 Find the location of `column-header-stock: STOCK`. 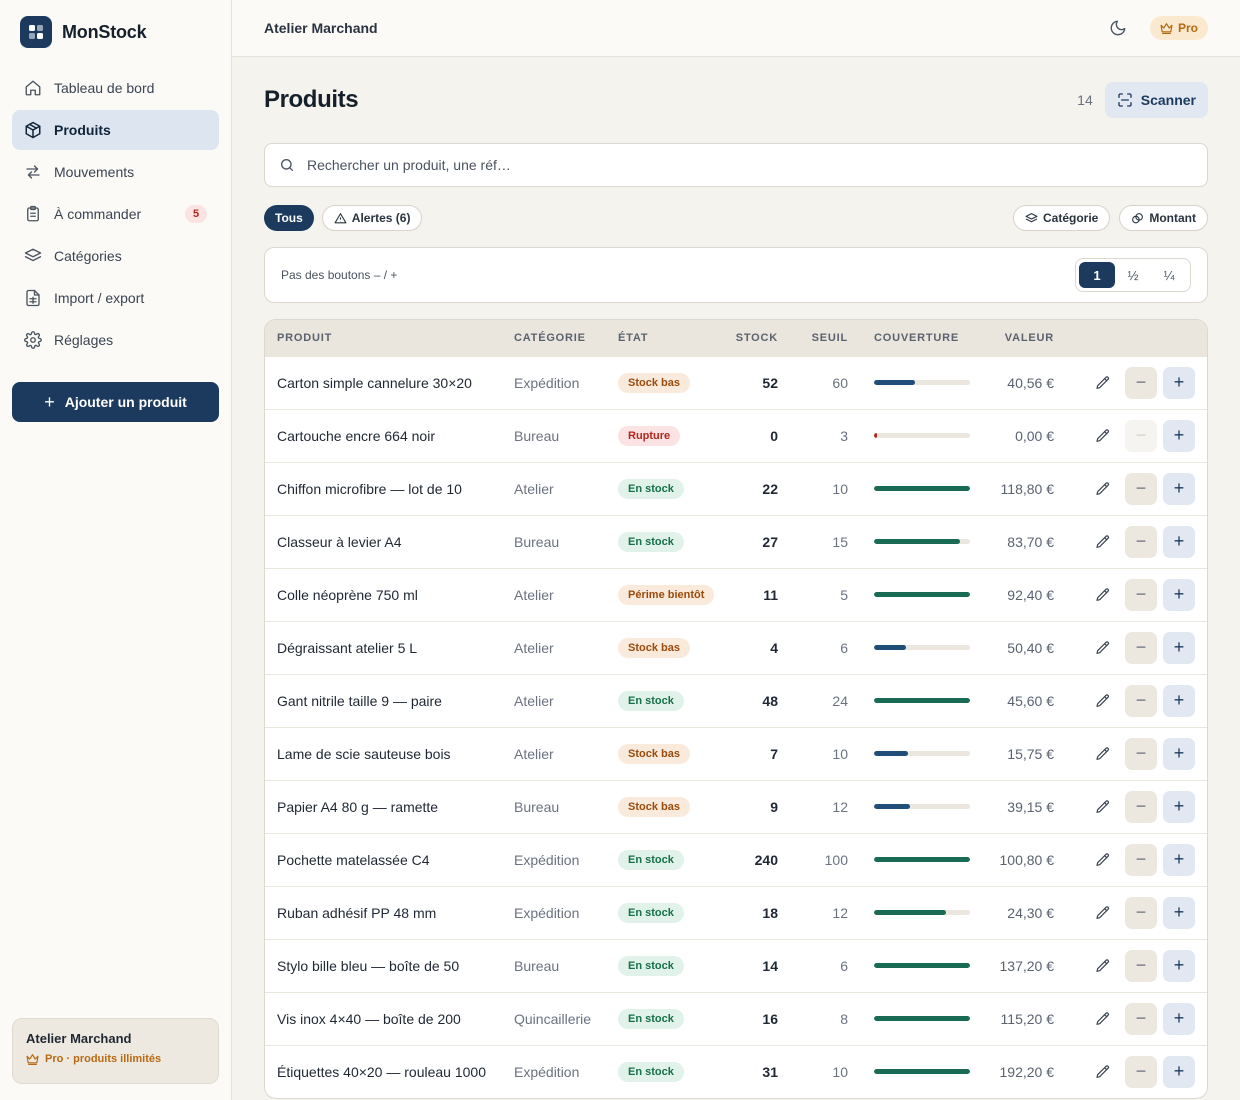

column-header-stock: STOCK is located at coordinates (756, 337).